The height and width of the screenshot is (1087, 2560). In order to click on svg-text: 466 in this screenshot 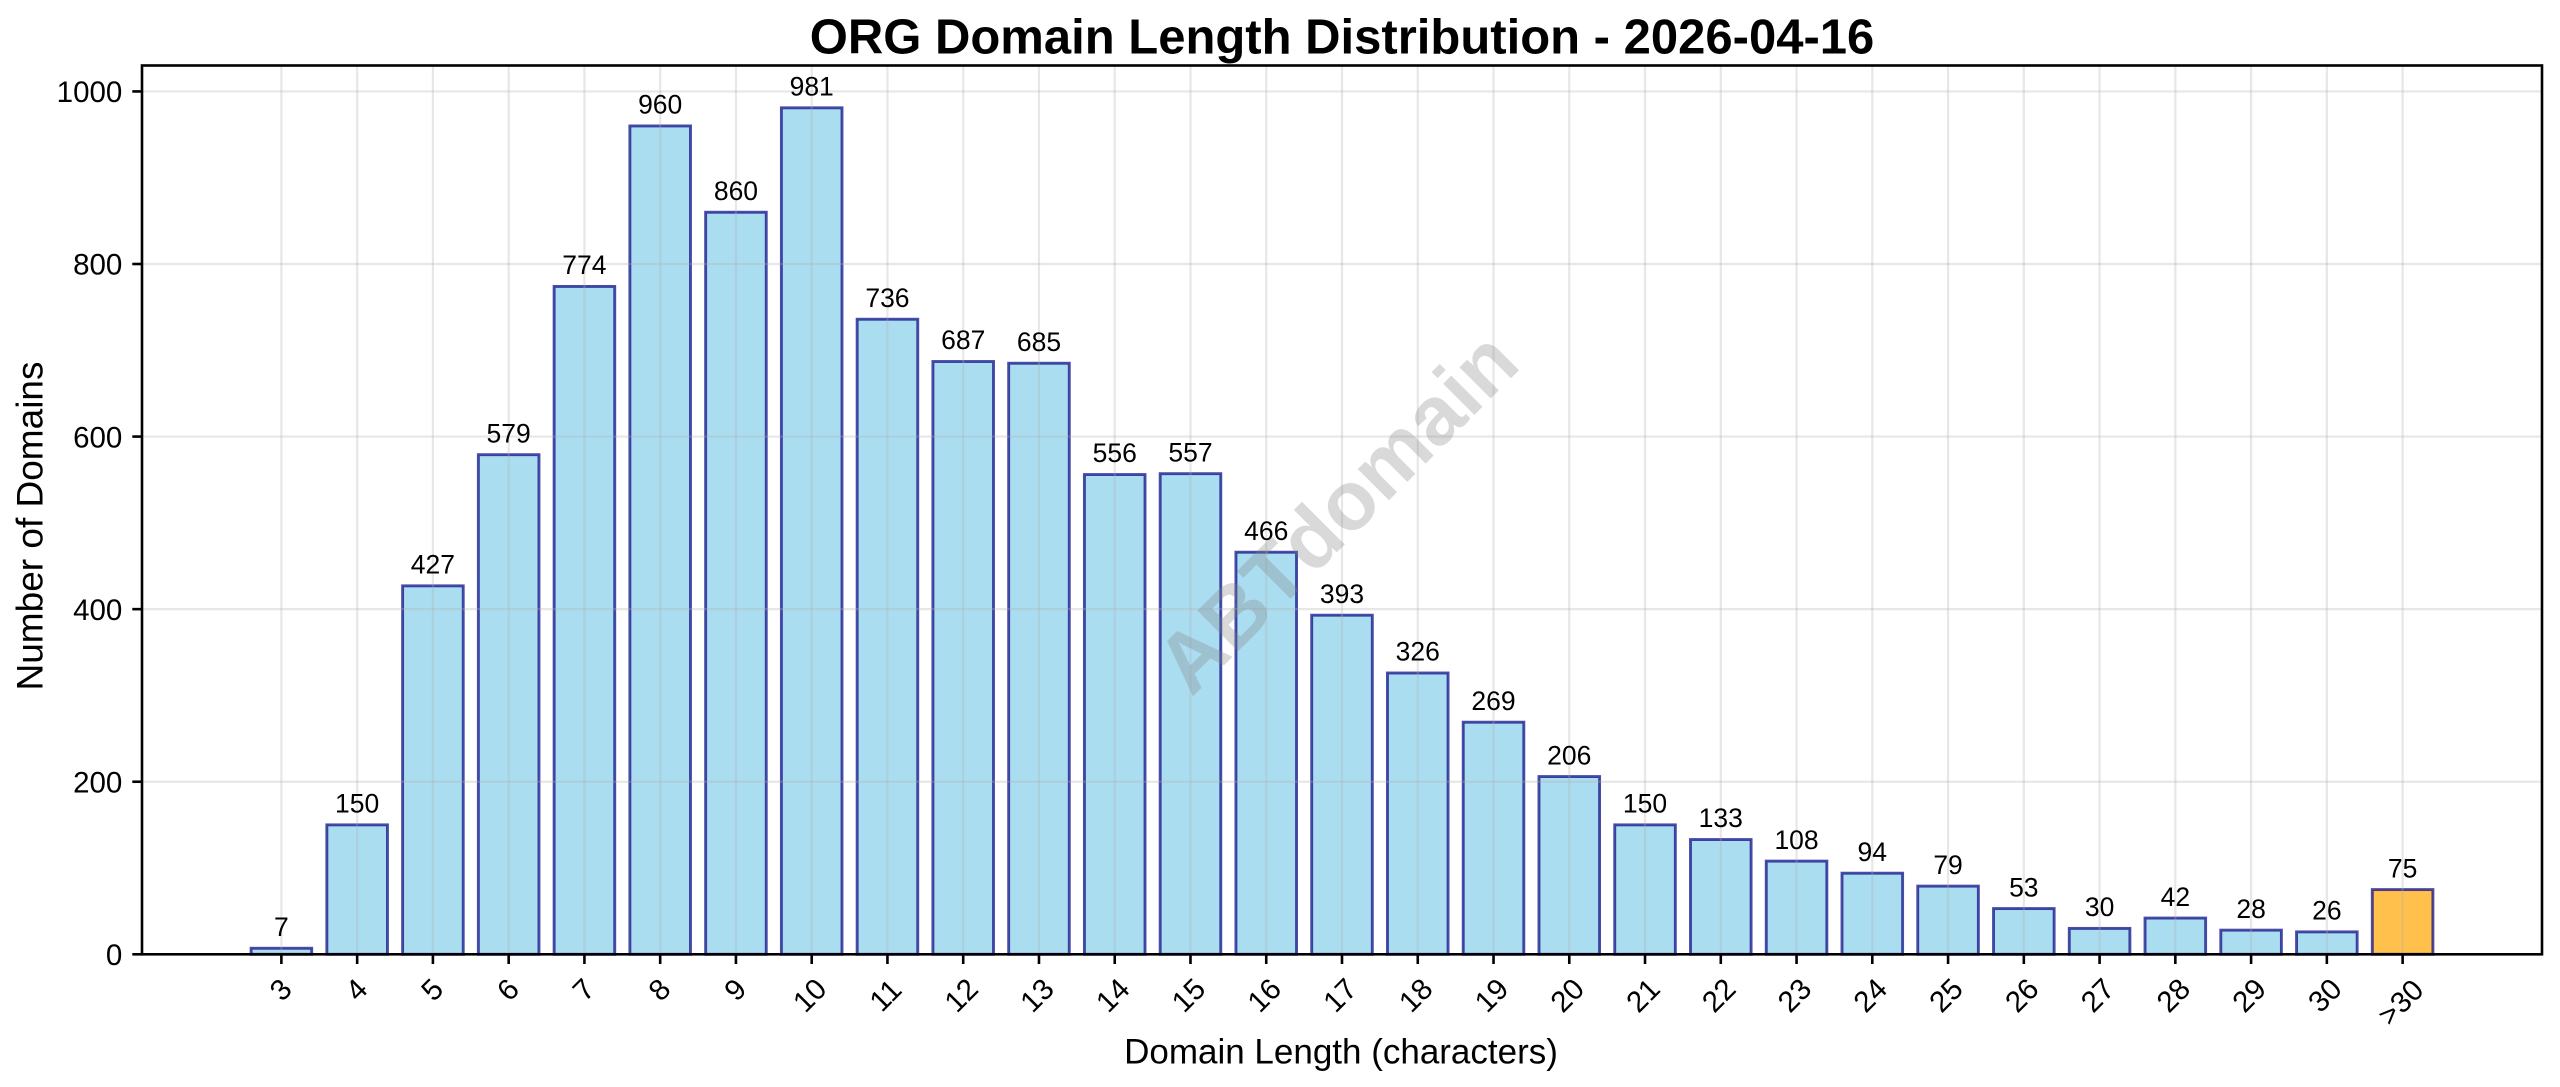, I will do `click(1266, 531)`.